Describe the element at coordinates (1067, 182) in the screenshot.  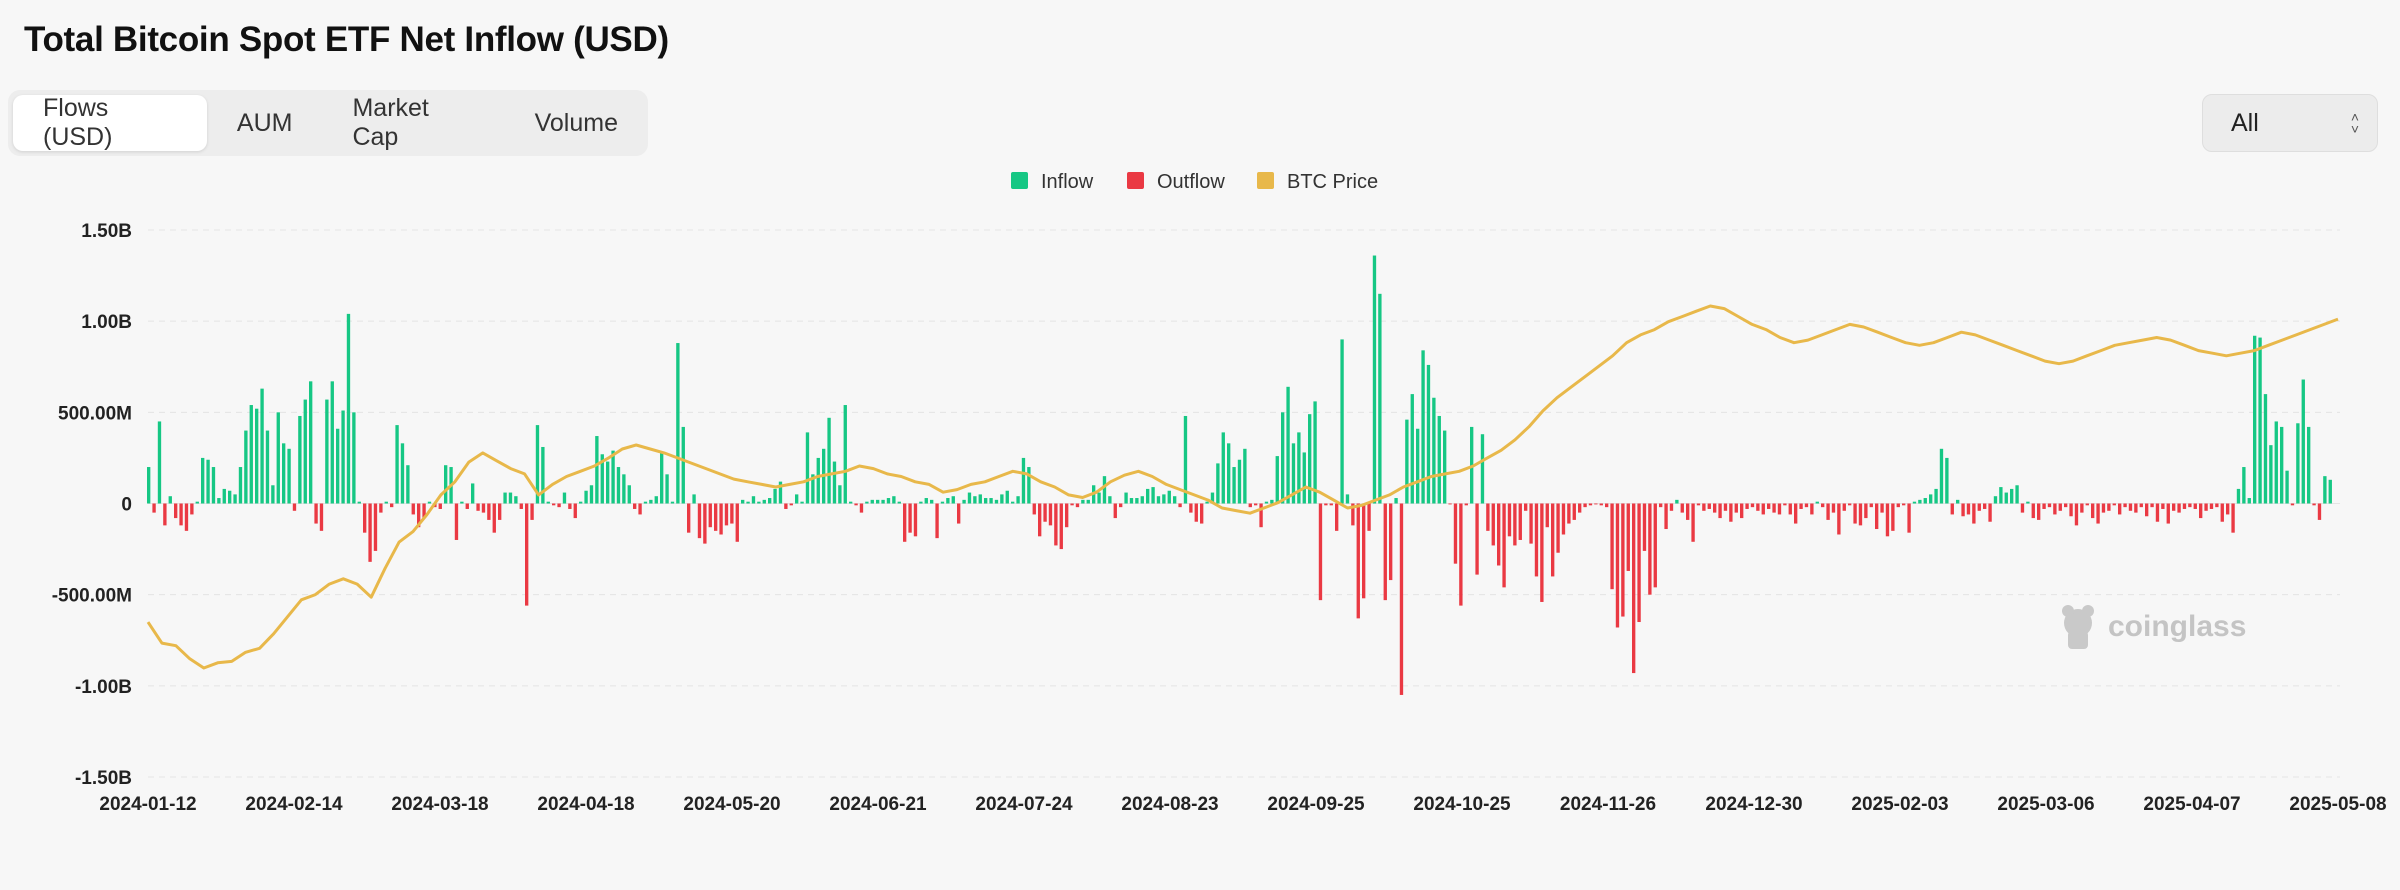
I see `legend-label: Inflow` at that location.